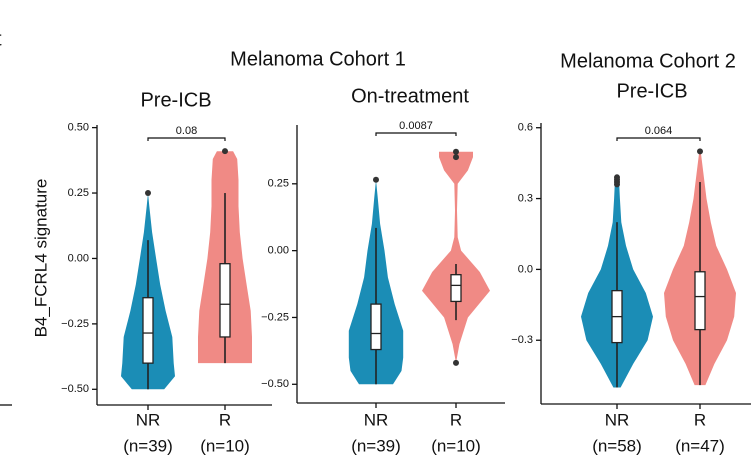  I want to click on group-title: Melanoma Cohort 1, so click(318, 59).